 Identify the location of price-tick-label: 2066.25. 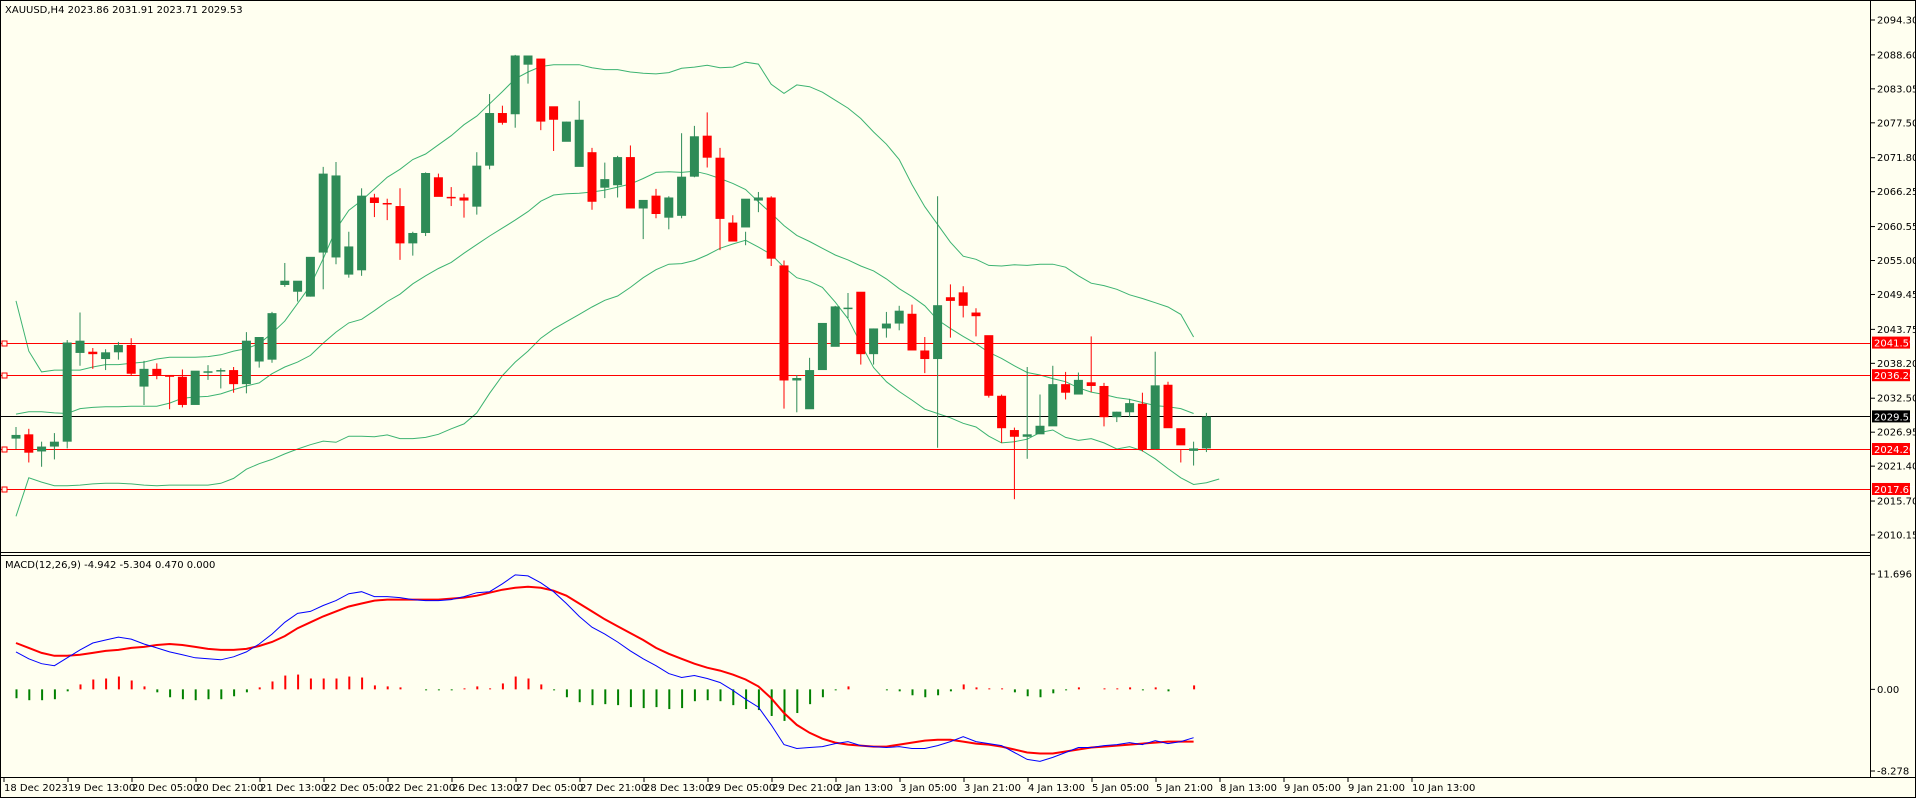
(1896, 192).